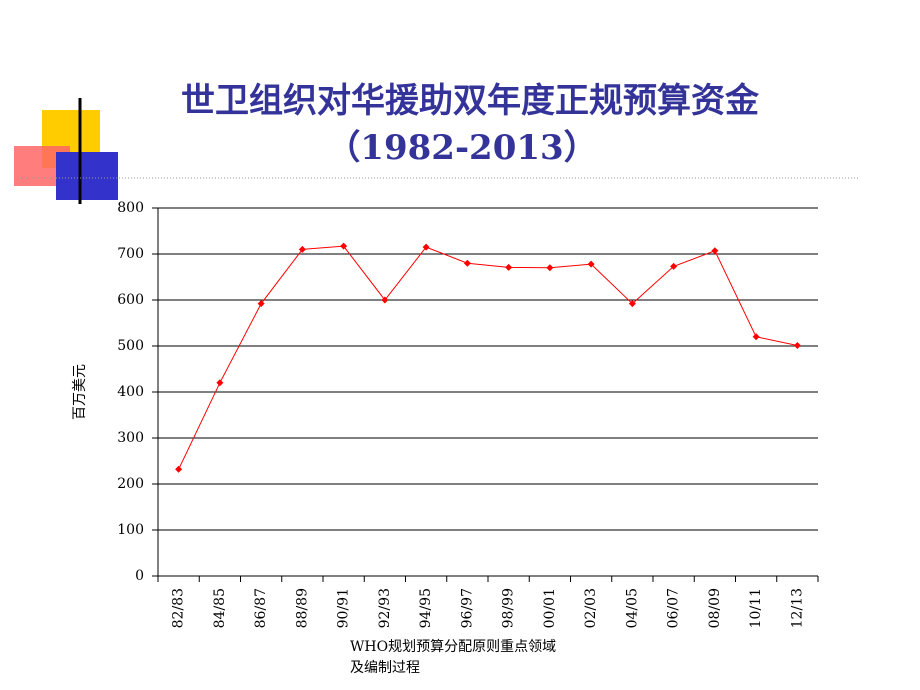 The width and height of the screenshot is (920, 690). Describe the element at coordinates (80, 392) in the screenshot. I see `y-axis-label: 百万美元` at that location.